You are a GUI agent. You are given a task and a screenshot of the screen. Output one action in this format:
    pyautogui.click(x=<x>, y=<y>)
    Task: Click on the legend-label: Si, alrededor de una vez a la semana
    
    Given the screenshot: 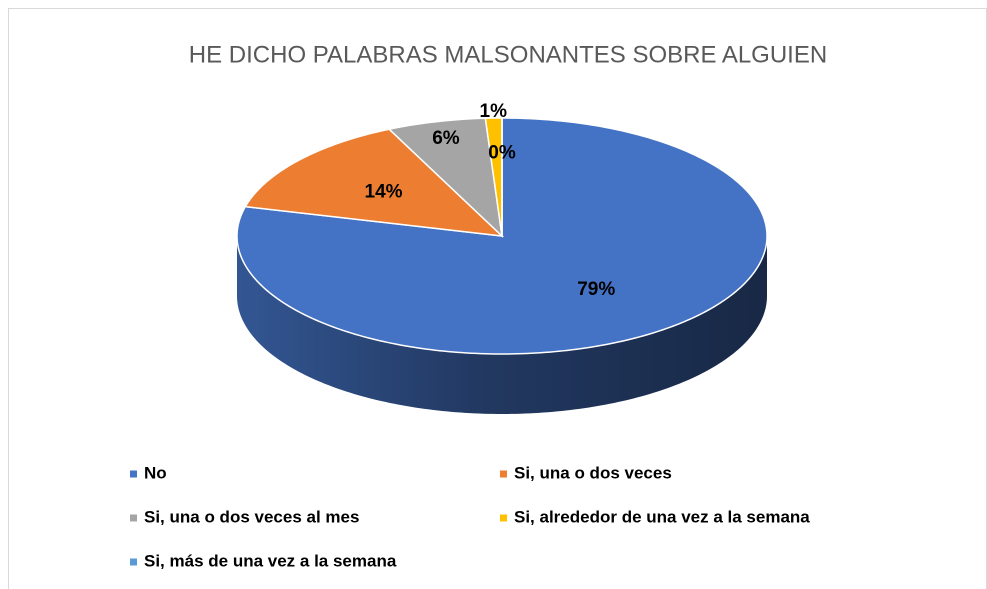 What is the action you would take?
    pyautogui.click(x=662, y=516)
    